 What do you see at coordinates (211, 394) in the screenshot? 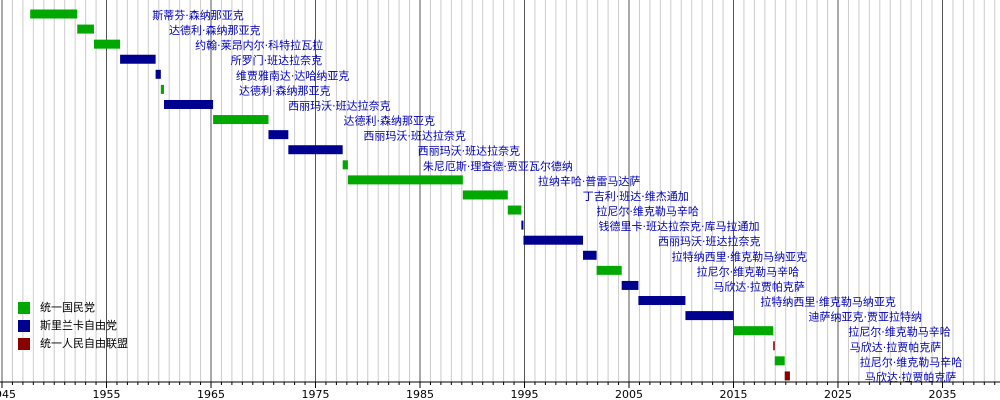
I see `x-tick-label: 1965` at bounding box center [211, 394].